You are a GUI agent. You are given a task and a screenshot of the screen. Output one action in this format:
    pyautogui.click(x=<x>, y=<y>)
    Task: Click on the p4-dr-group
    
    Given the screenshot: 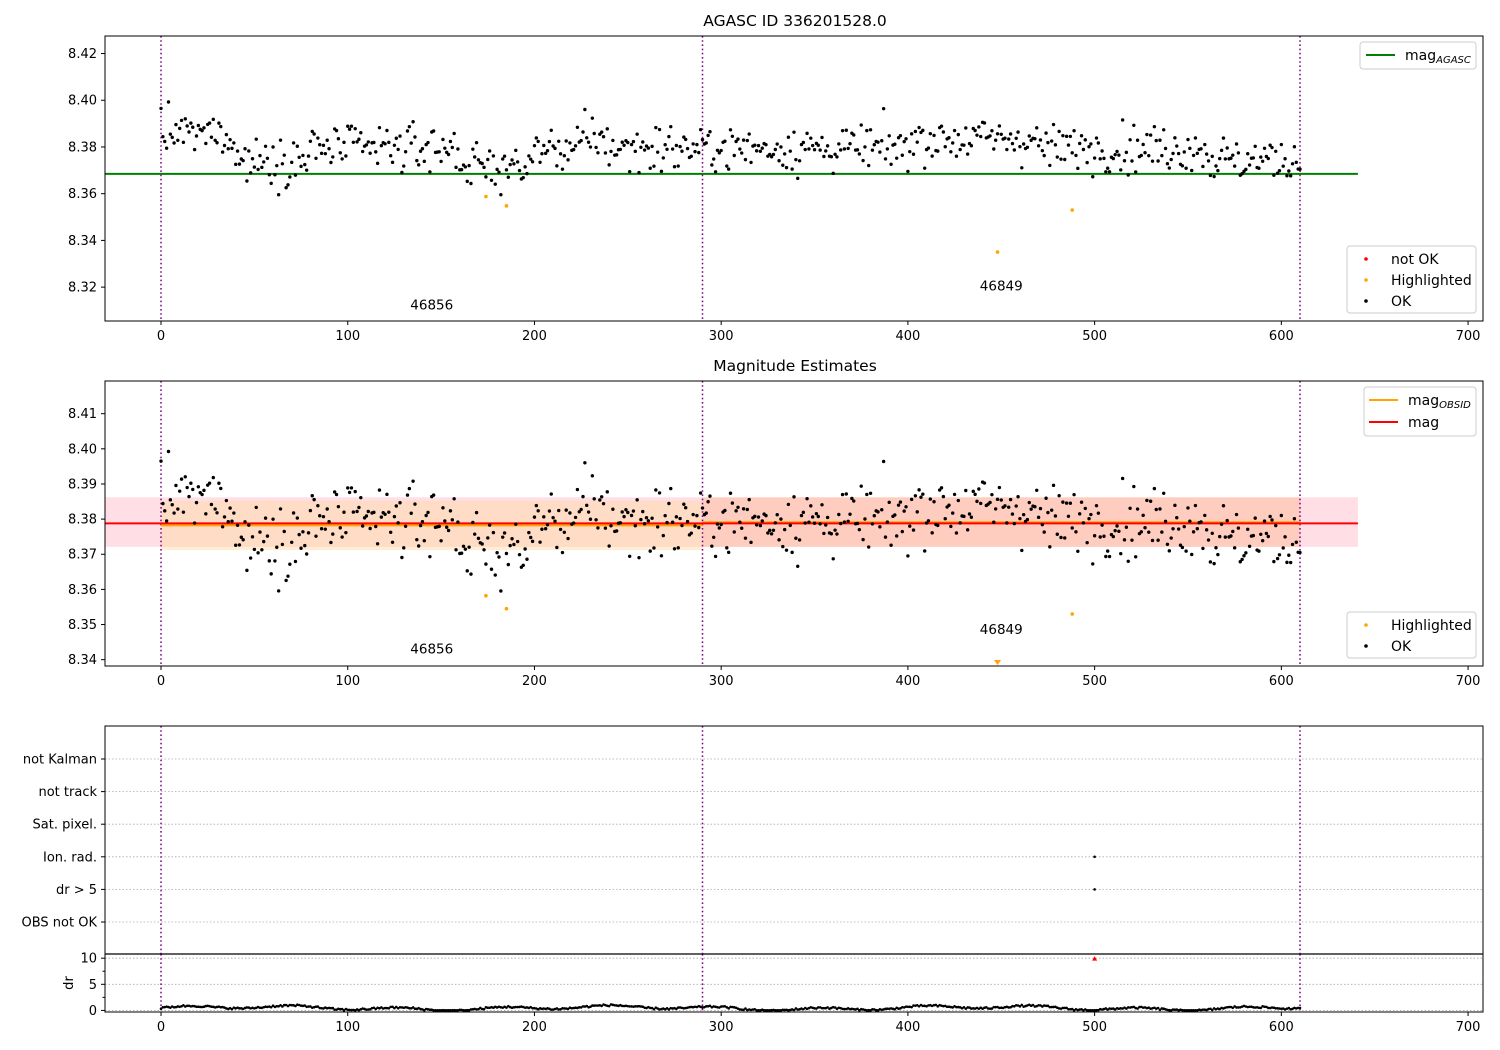 What is the action you would take?
    pyautogui.click(x=730, y=1007)
    